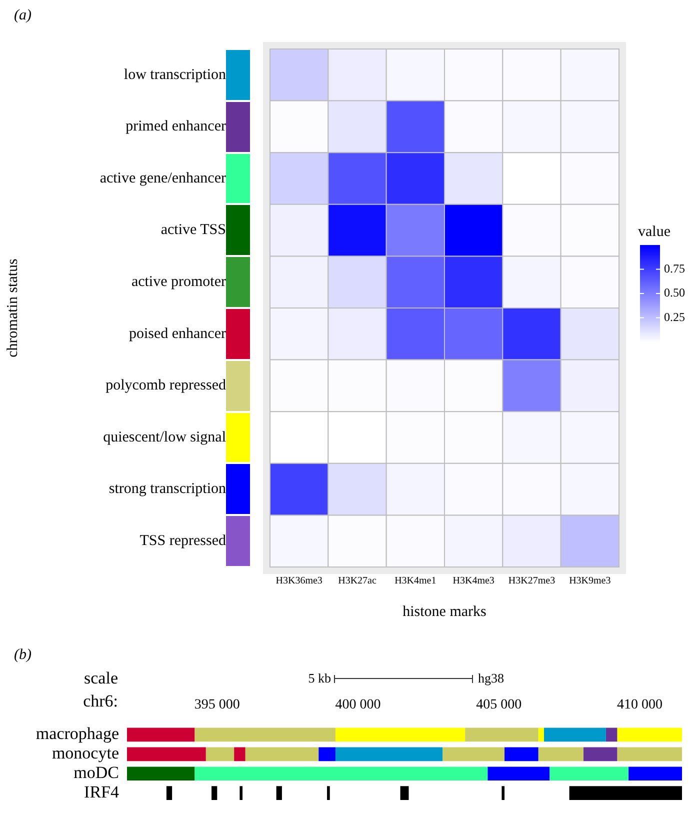 Image resolution: width=691 pixels, height=821 pixels. What do you see at coordinates (23, 654) in the screenshot?
I see `text: (b)` at bounding box center [23, 654].